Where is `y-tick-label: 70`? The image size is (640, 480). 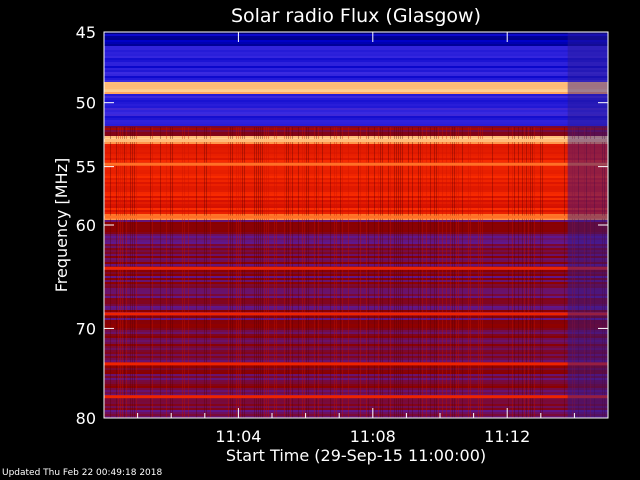 y-tick-label: 70 is located at coordinates (86, 328).